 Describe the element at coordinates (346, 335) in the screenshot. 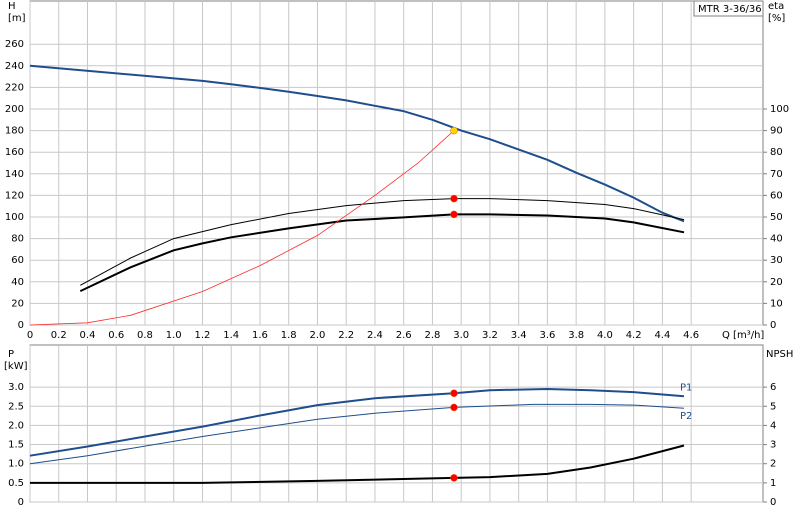

I see `x-tick-label: 2.2` at that location.